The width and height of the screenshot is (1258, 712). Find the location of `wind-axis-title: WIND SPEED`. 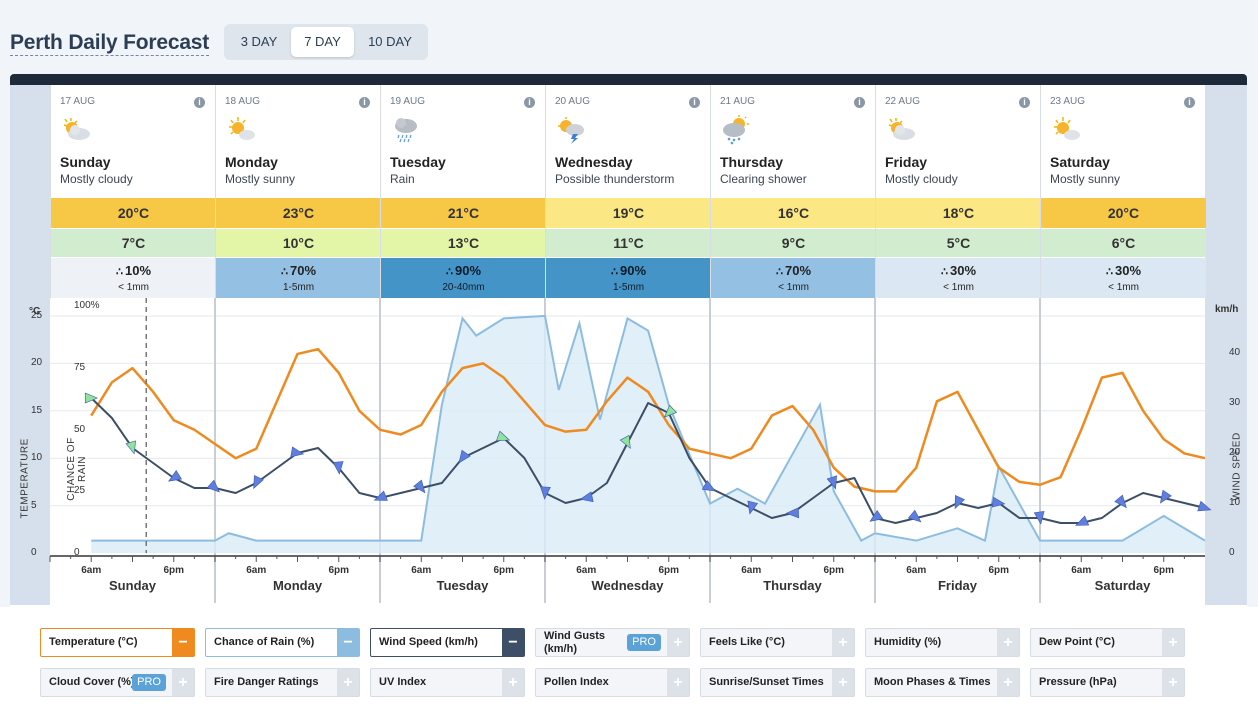

wind-axis-title: WIND SPEED is located at coordinates (1237, 466).